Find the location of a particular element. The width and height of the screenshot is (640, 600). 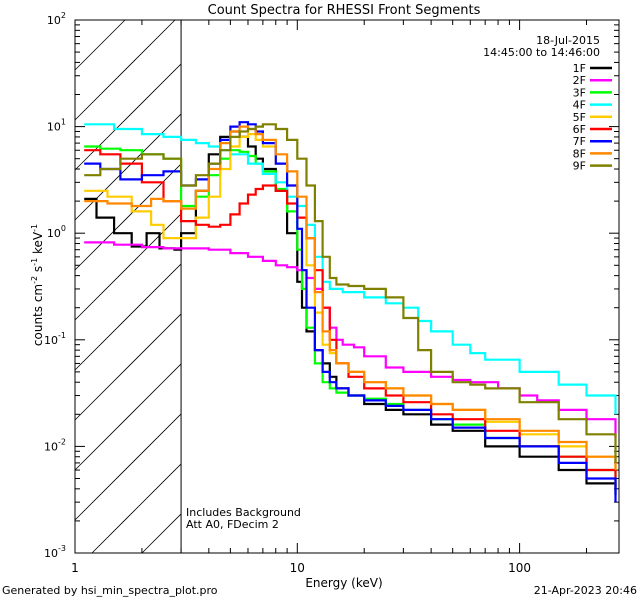

time-range-label: 14:45:00 to 14:46:00 is located at coordinates (541, 52).